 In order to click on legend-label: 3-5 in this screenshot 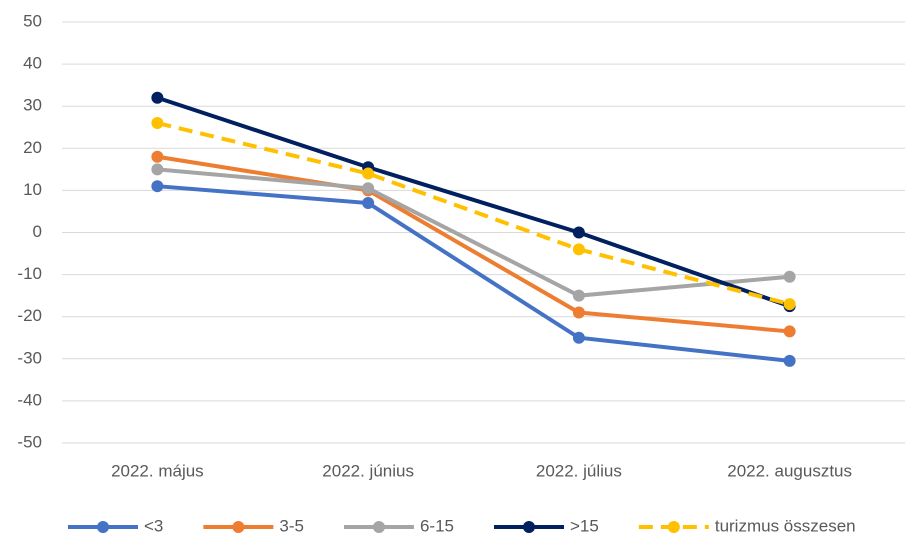, I will do `click(291, 525)`.